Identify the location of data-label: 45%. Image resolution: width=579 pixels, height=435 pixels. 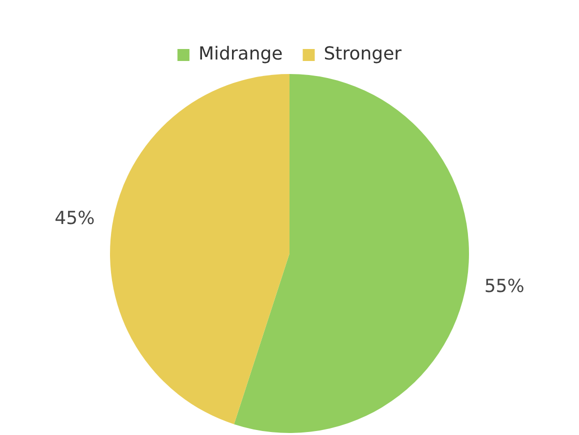
(74, 219).